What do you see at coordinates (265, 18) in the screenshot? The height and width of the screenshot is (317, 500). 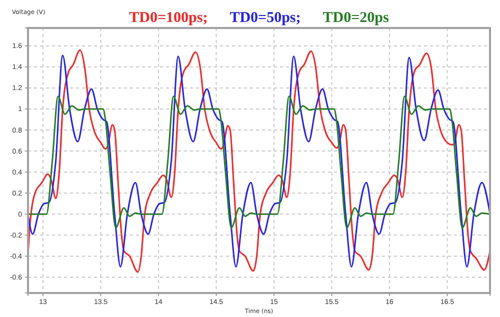 I see `text: TD0=50ps;` at bounding box center [265, 18].